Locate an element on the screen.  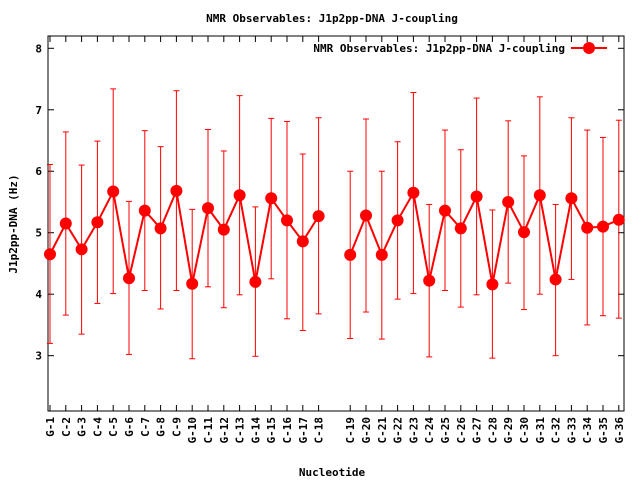
x-tick-label: C-28 is located at coordinates (492, 430).